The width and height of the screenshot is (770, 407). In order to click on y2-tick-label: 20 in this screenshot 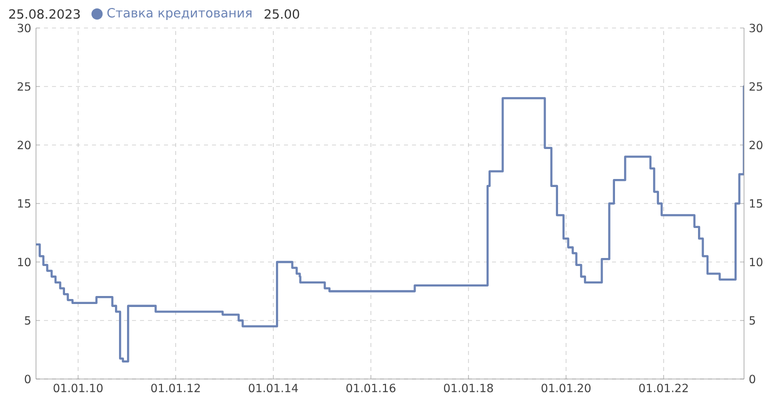, I will do `click(756, 145)`.